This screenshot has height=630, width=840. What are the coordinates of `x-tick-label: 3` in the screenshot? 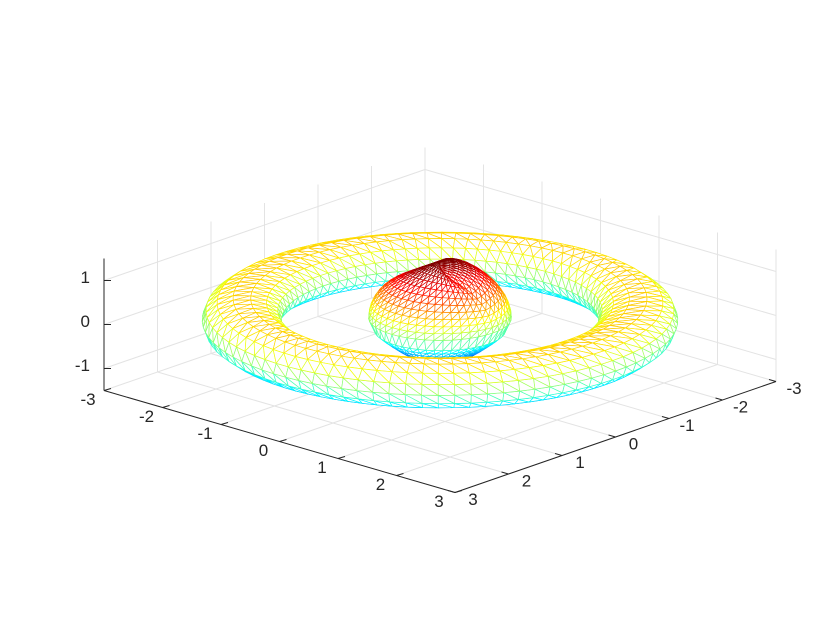 It's located at (438, 501).